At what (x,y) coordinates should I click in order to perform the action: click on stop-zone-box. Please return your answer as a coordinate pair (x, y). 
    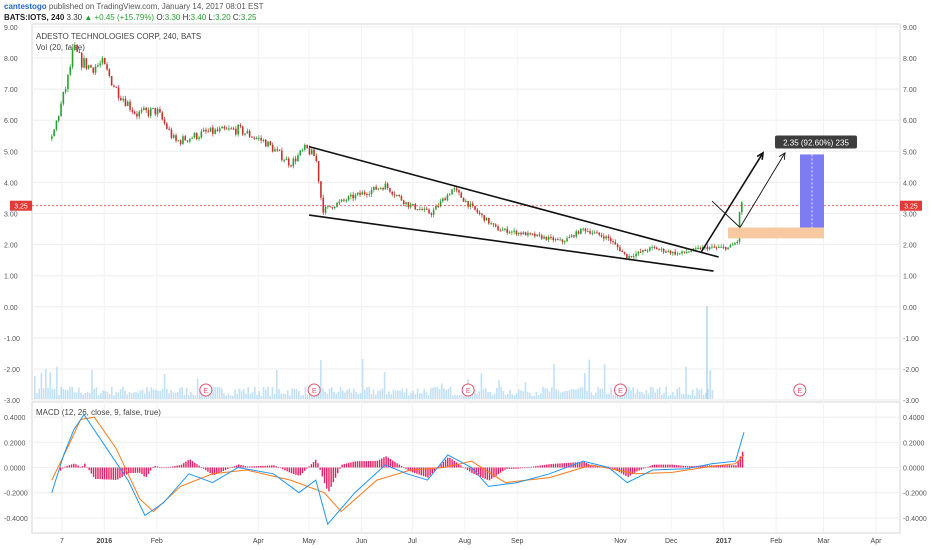
    Looking at the image, I should click on (776, 233).